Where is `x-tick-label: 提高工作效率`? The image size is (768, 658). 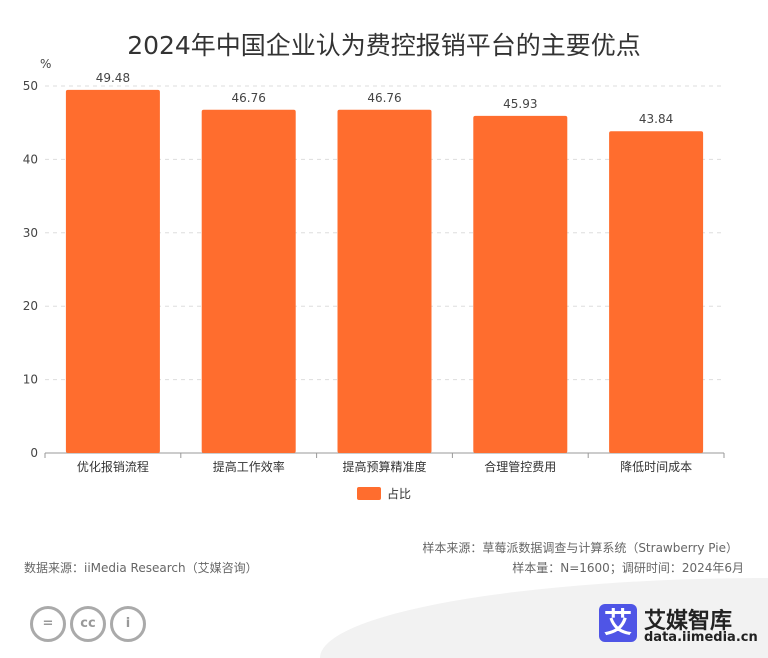
x-tick-label: 提高工作效率 is located at coordinates (249, 466).